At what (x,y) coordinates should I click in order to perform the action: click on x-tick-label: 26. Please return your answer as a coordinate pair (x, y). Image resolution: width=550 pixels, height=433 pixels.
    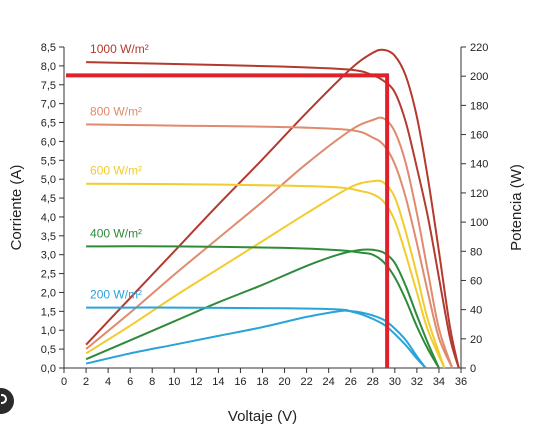
    Looking at the image, I should click on (351, 382).